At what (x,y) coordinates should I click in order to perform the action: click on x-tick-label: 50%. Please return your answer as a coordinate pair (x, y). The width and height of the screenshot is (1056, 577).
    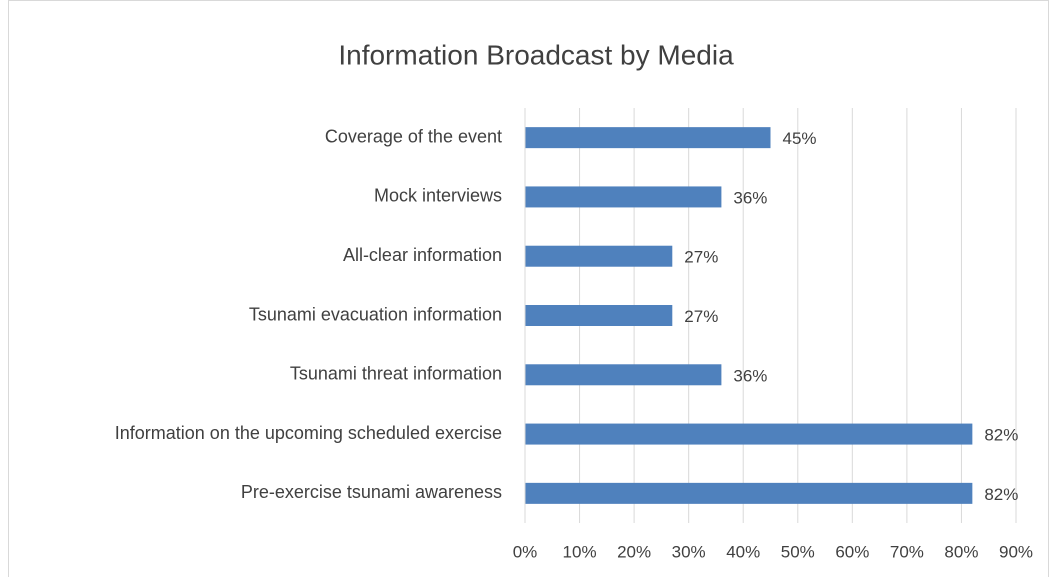
    Looking at the image, I should click on (798, 551).